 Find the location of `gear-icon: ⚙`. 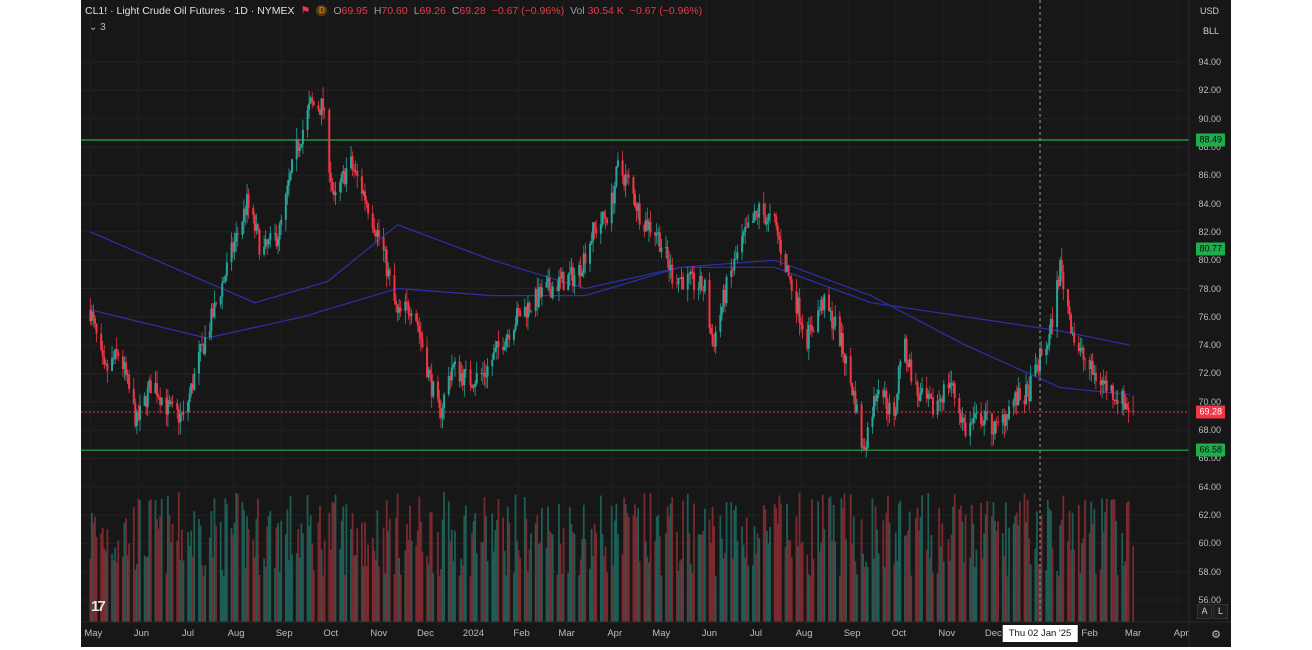

gear-icon: ⚙ is located at coordinates (1216, 635).